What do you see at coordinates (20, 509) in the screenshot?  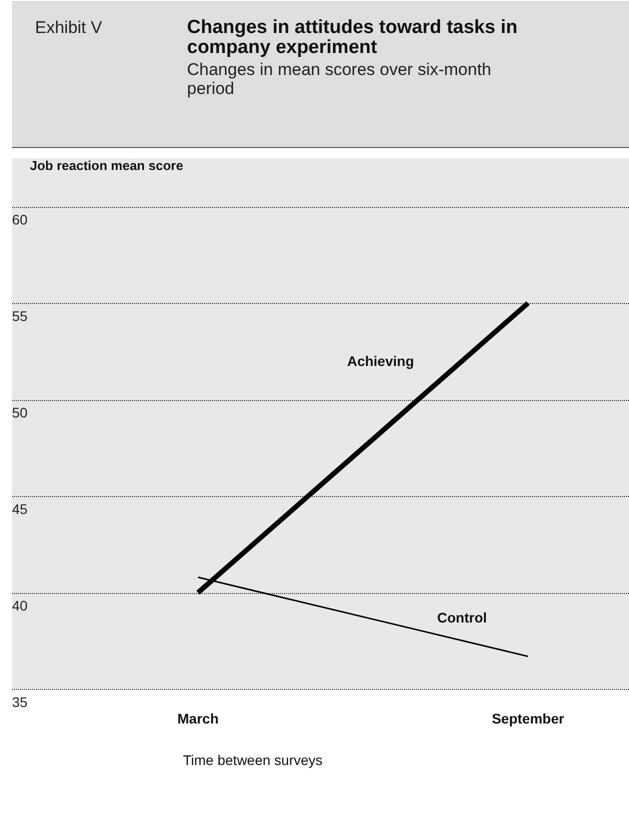 I see `y-tick-label: 45` at bounding box center [20, 509].